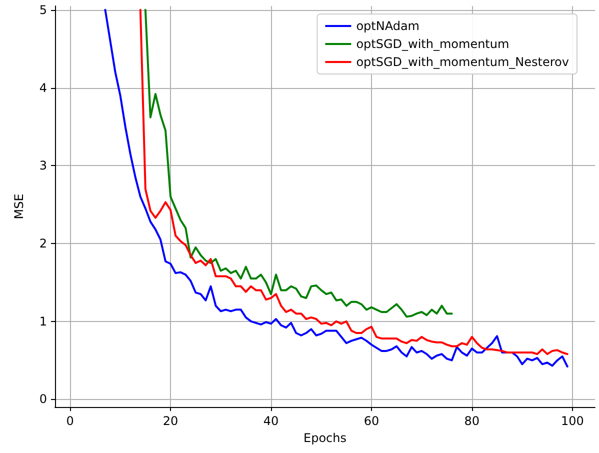  What do you see at coordinates (433, 44) in the screenshot?
I see `legend-label: optSGD_with_momentum` at bounding box center [433, 44].